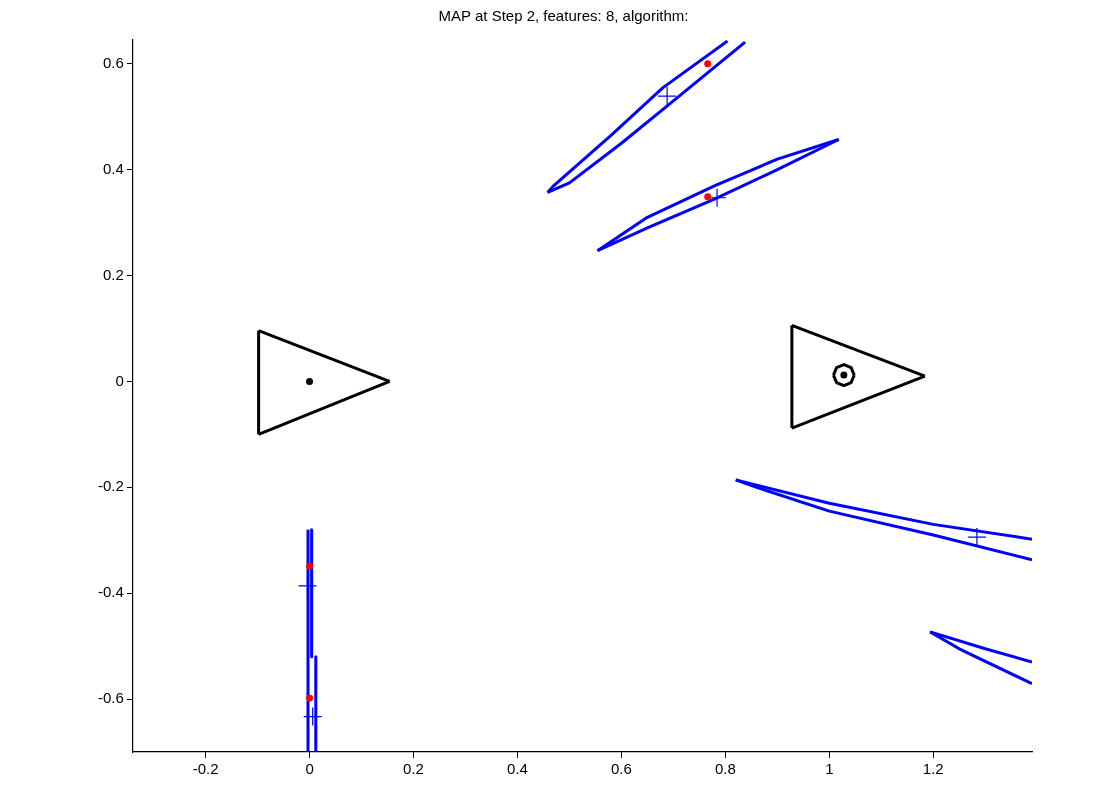 This screenshot has width=1120, height=792. Describe the element at coordinates (829, 769) in the screenshot. I see `x-tick-label: 1` at that location.